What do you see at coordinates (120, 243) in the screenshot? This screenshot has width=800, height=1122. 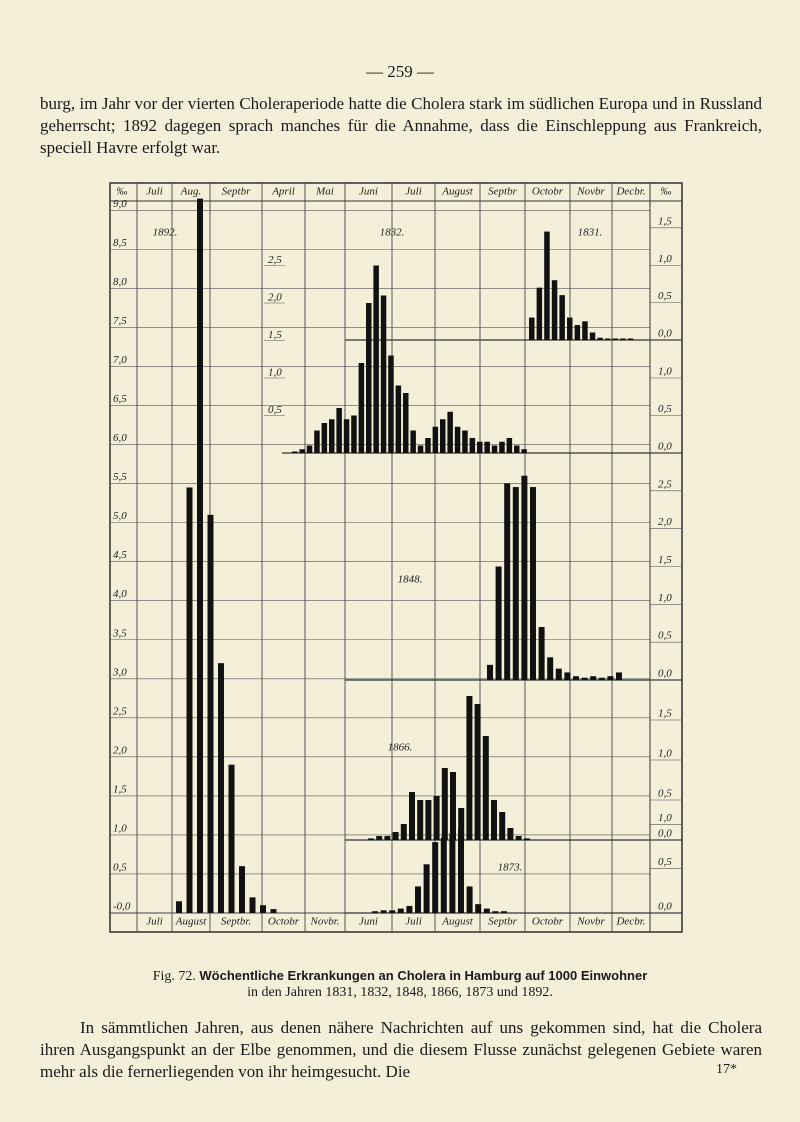 I see `y-tick-label: 8,5` at bounding box center [120, 243].